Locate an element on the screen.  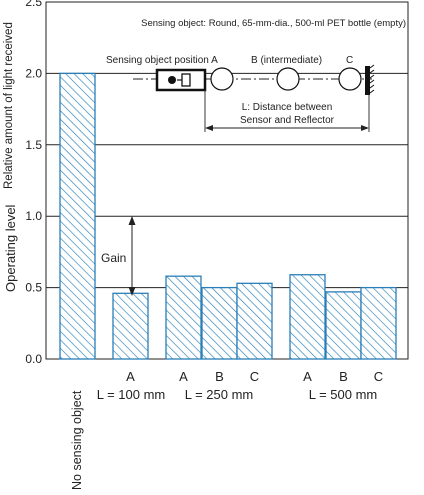
gain-annotation: Gain is located at coordinates (118, 256).